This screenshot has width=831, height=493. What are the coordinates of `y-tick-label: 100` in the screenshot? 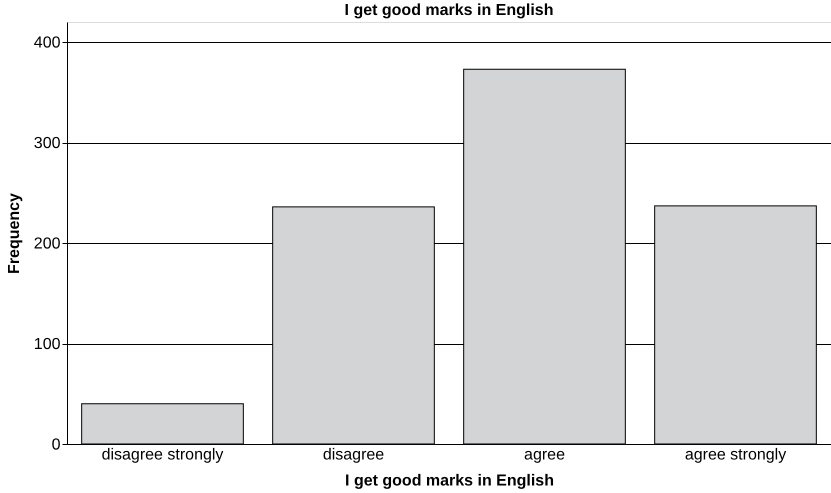 It's located at (47, 345).